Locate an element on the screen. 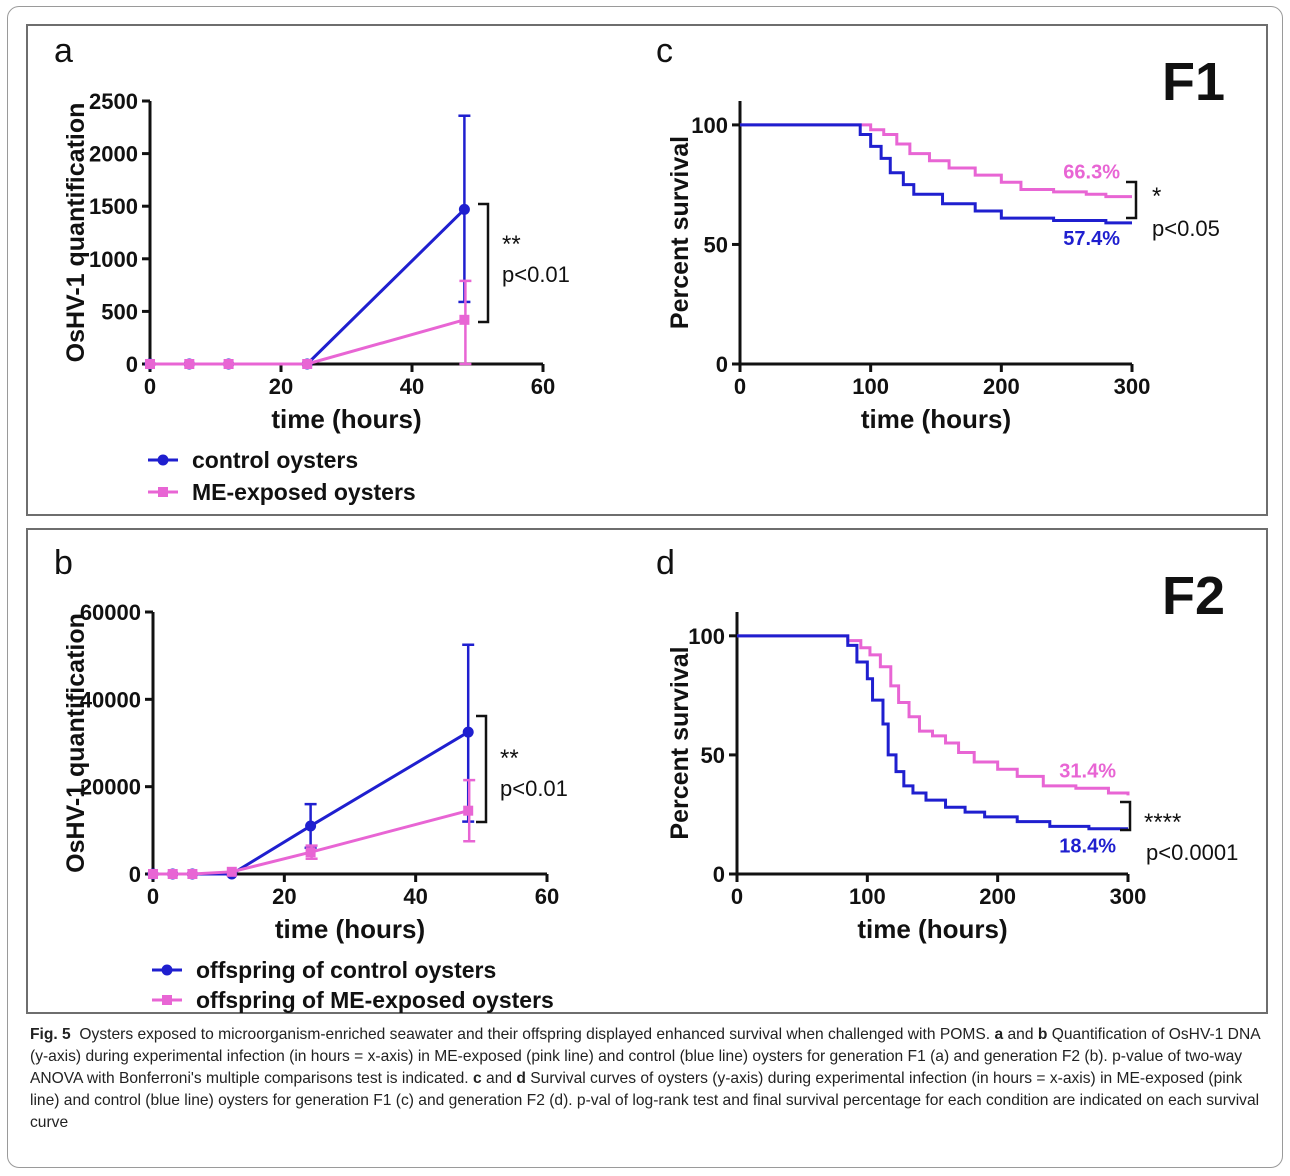 This screenshot has width=1290, height=1176. x-axis-label-d: time (hours) is located at coordinates (932, 929).